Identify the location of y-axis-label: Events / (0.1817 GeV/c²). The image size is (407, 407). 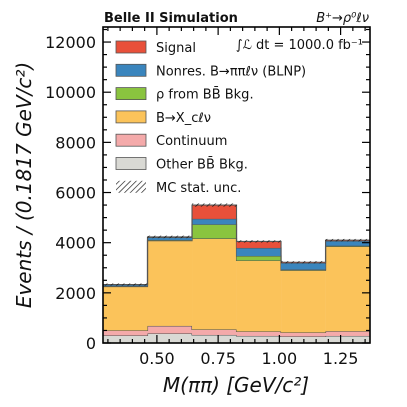
(24, 185).